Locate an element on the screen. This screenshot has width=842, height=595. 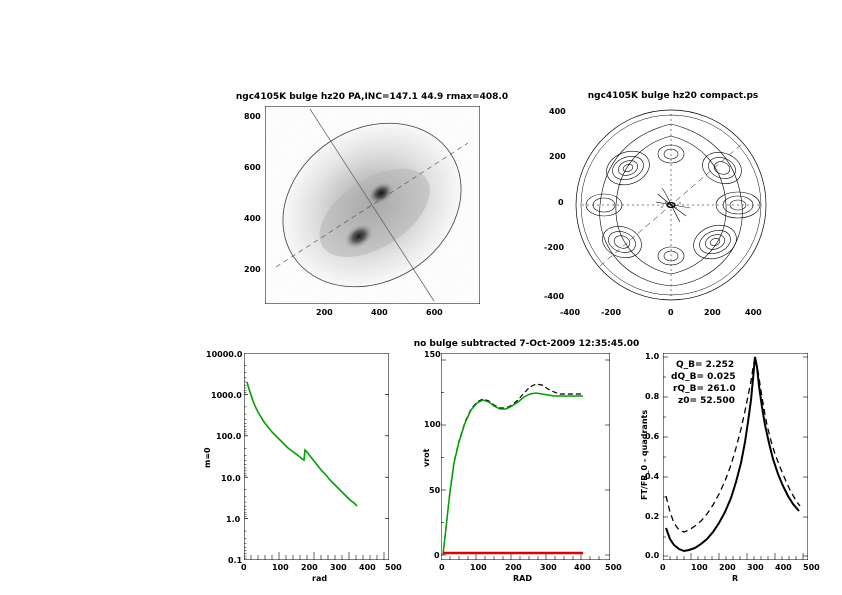
galaxy-image-panel is located at coordinates (372, 205).